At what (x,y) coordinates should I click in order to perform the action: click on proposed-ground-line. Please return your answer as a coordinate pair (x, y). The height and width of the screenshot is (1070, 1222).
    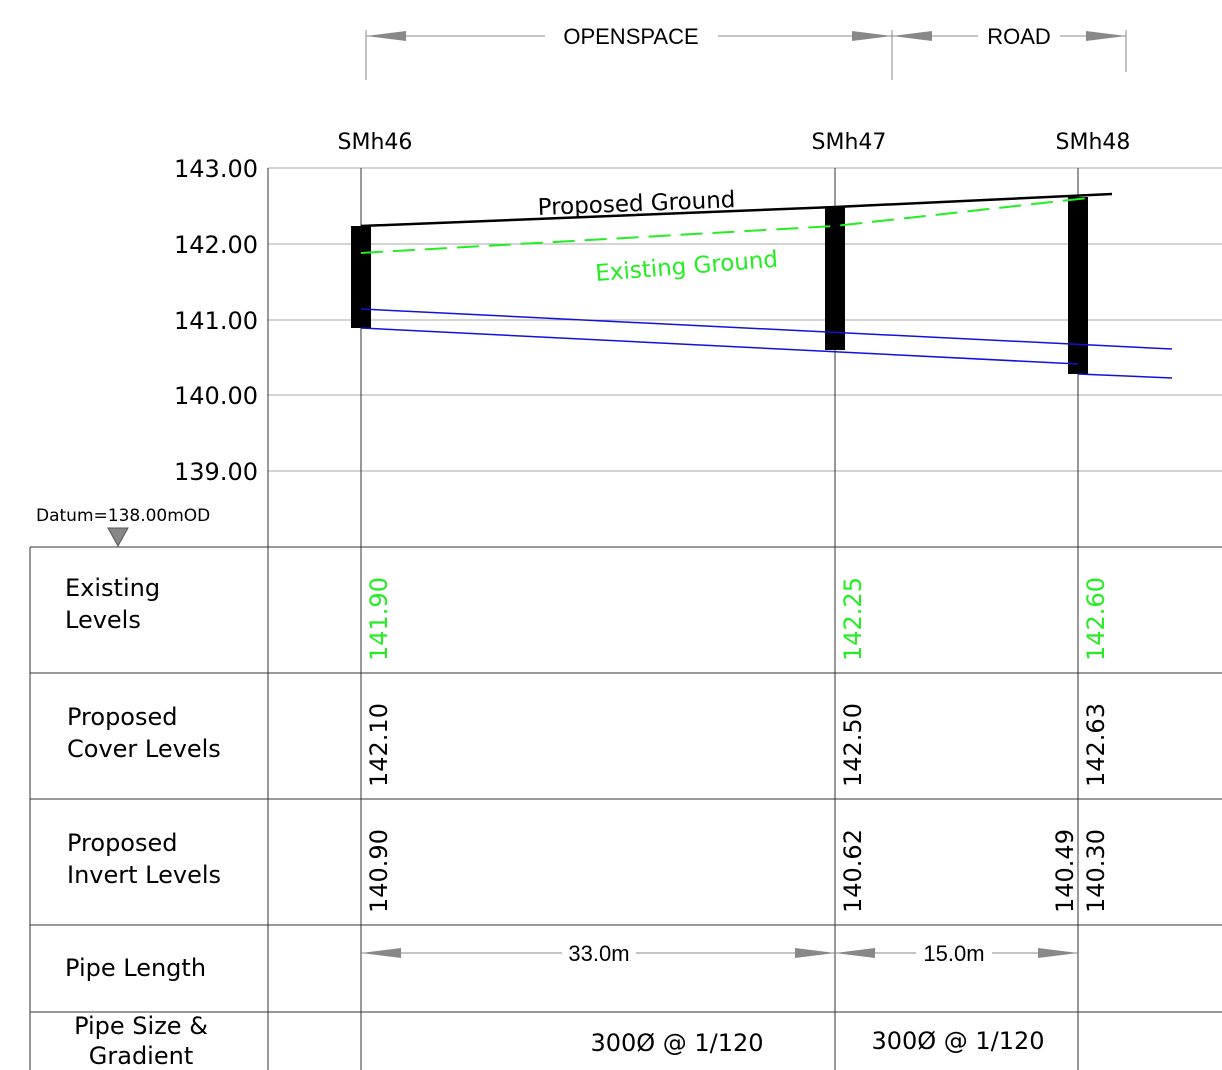
    Looking at the image, I should click on (736, 210).